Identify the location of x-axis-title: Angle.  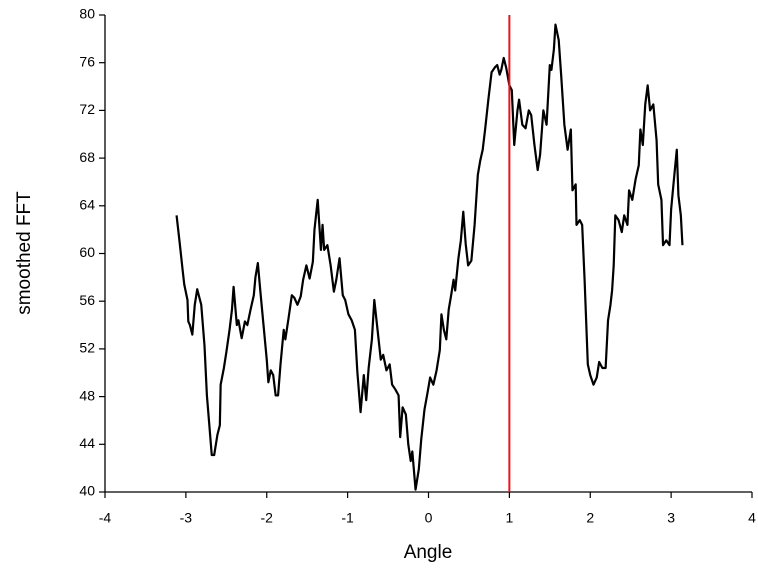
(428, 552).